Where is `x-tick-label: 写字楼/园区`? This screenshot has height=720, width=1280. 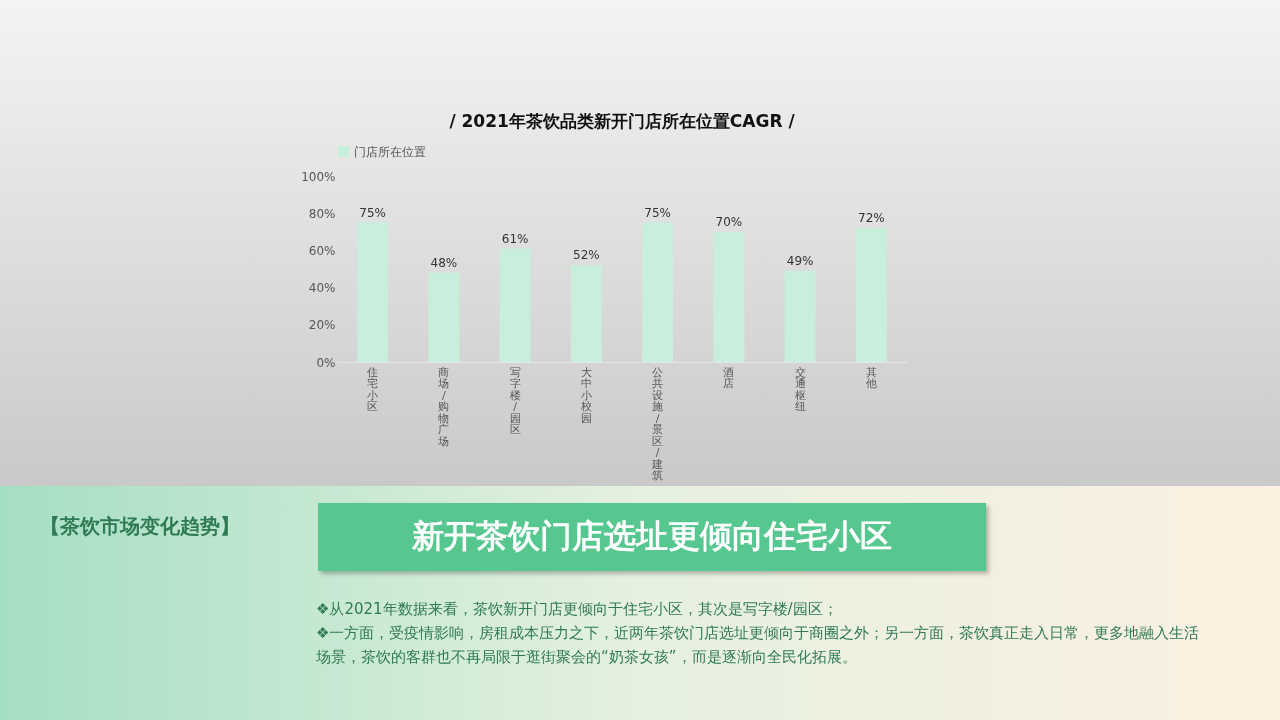 x-tick-label: 写字楼/园区 is located at coordinates (515, 400).